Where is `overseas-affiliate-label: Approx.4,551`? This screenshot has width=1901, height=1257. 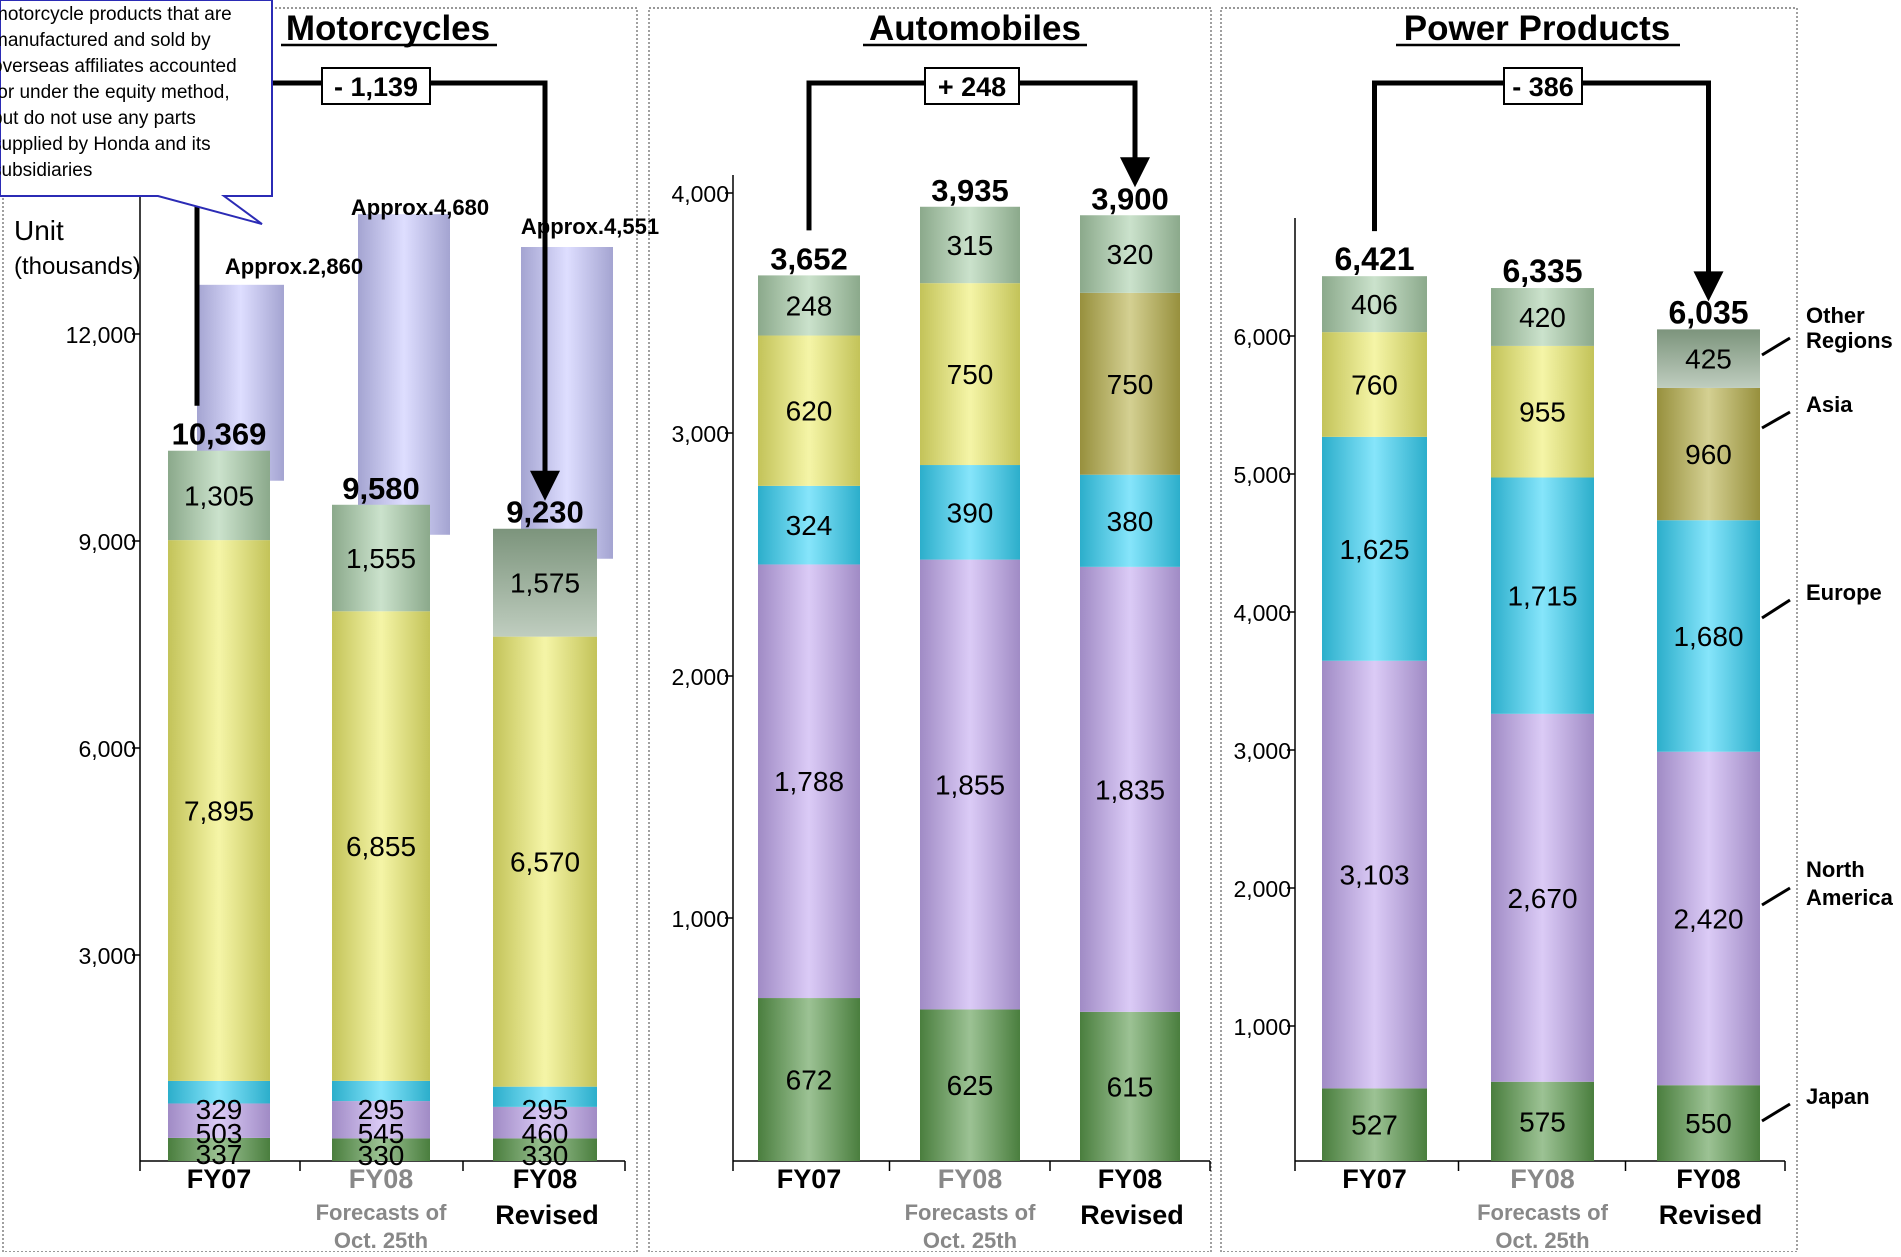 overseas-affiliate-label: Approx.4,551 is located at coordinates (590, 226).